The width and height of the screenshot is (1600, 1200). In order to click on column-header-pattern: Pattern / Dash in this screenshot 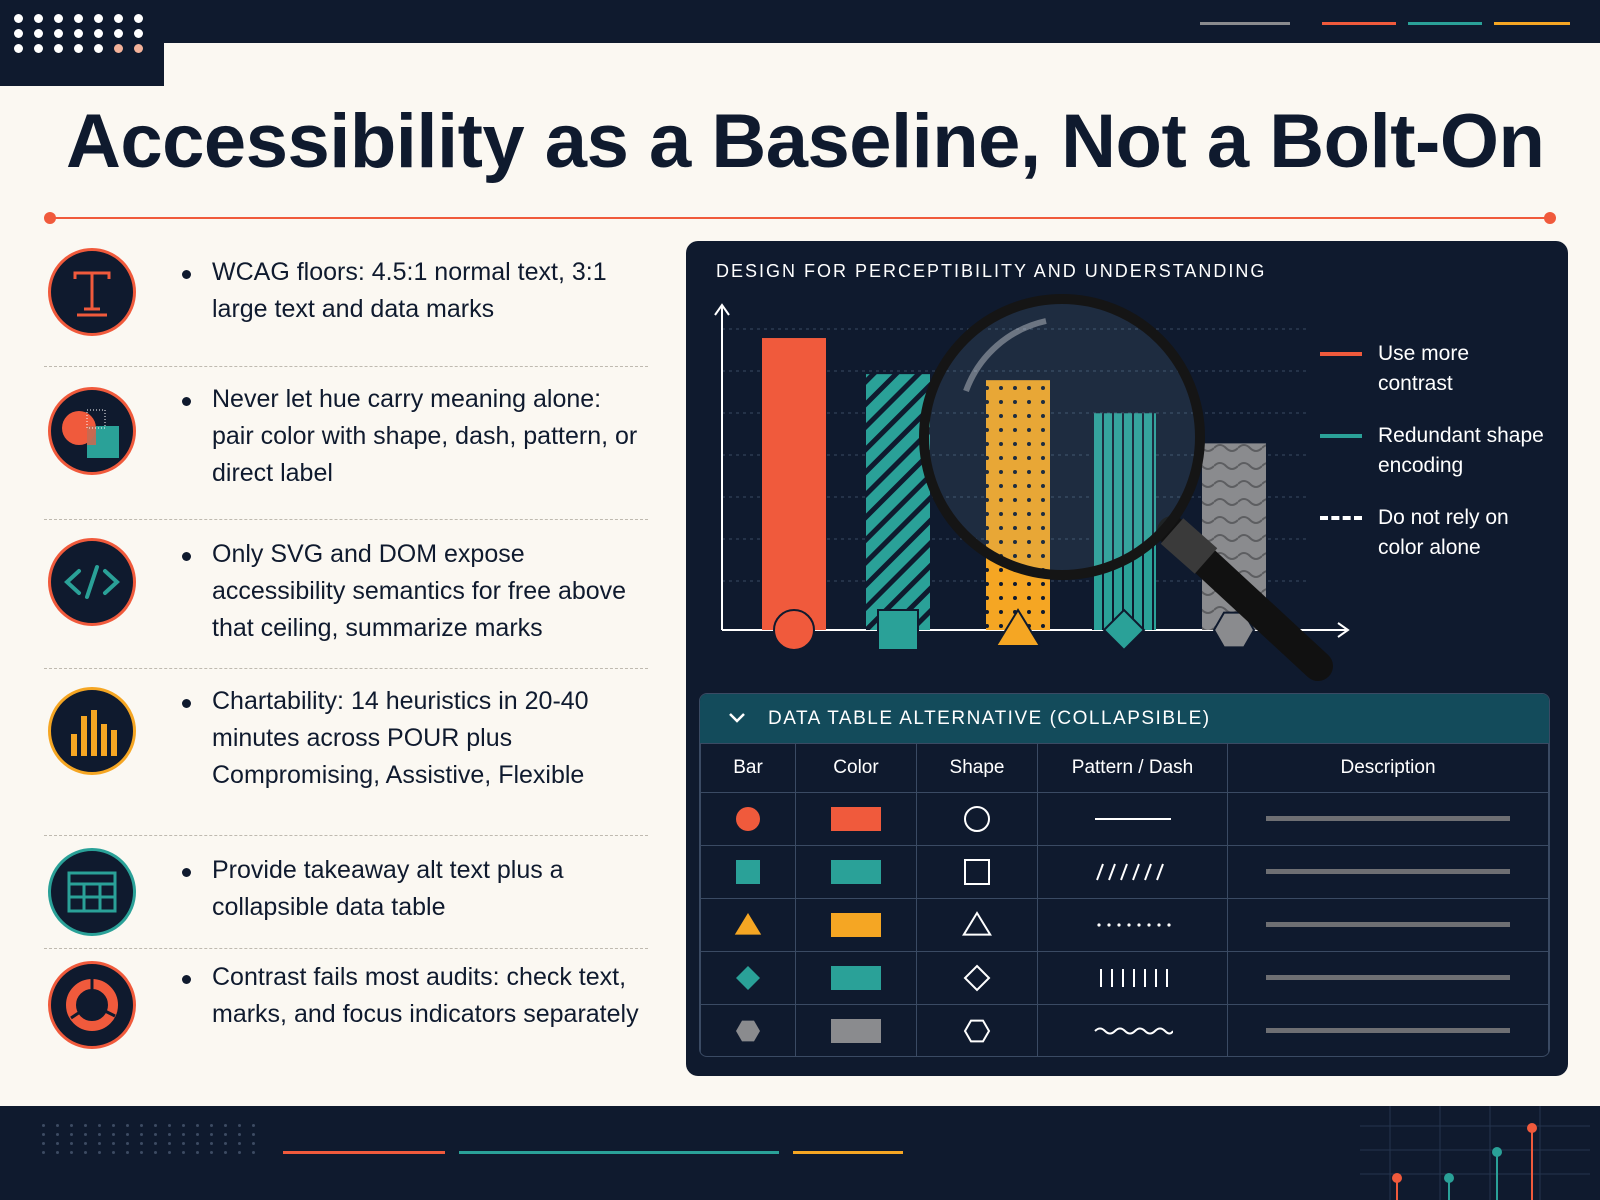, I will do `click(1132, 768)`.